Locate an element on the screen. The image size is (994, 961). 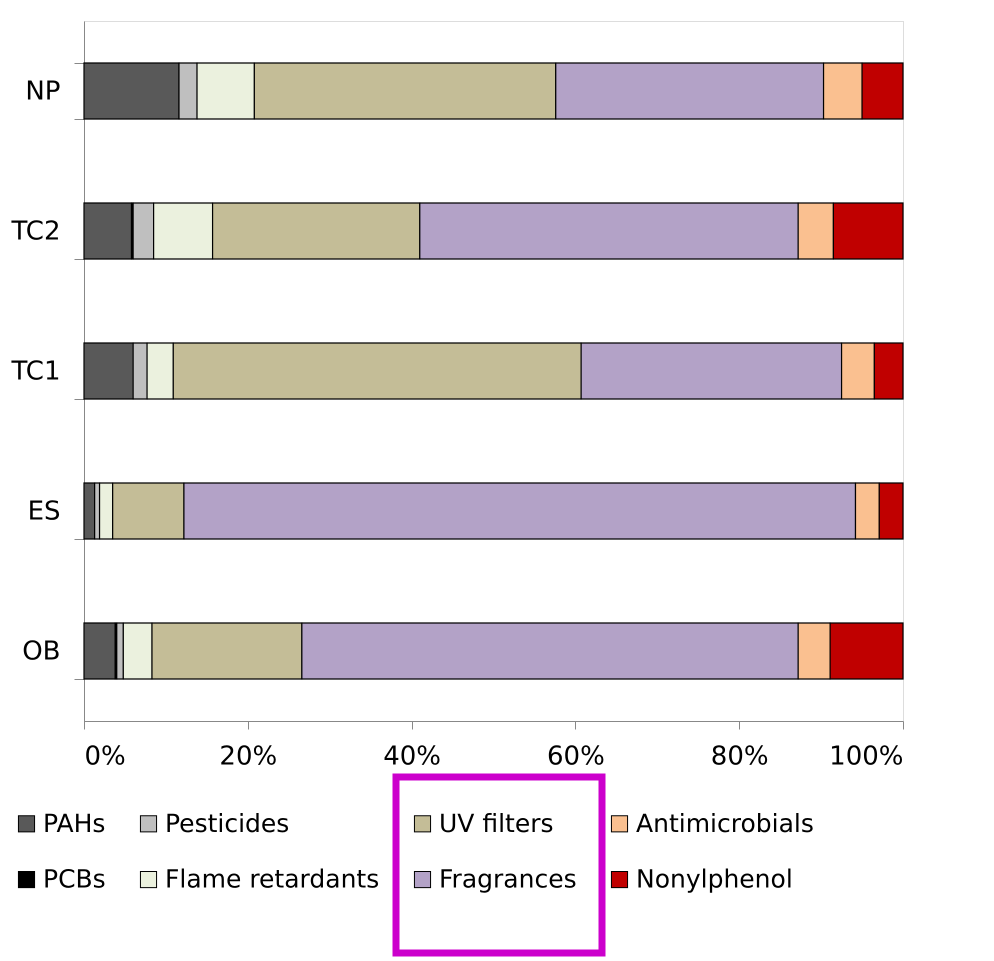
legend-label: PCBs is located at coordinates (74, 879).